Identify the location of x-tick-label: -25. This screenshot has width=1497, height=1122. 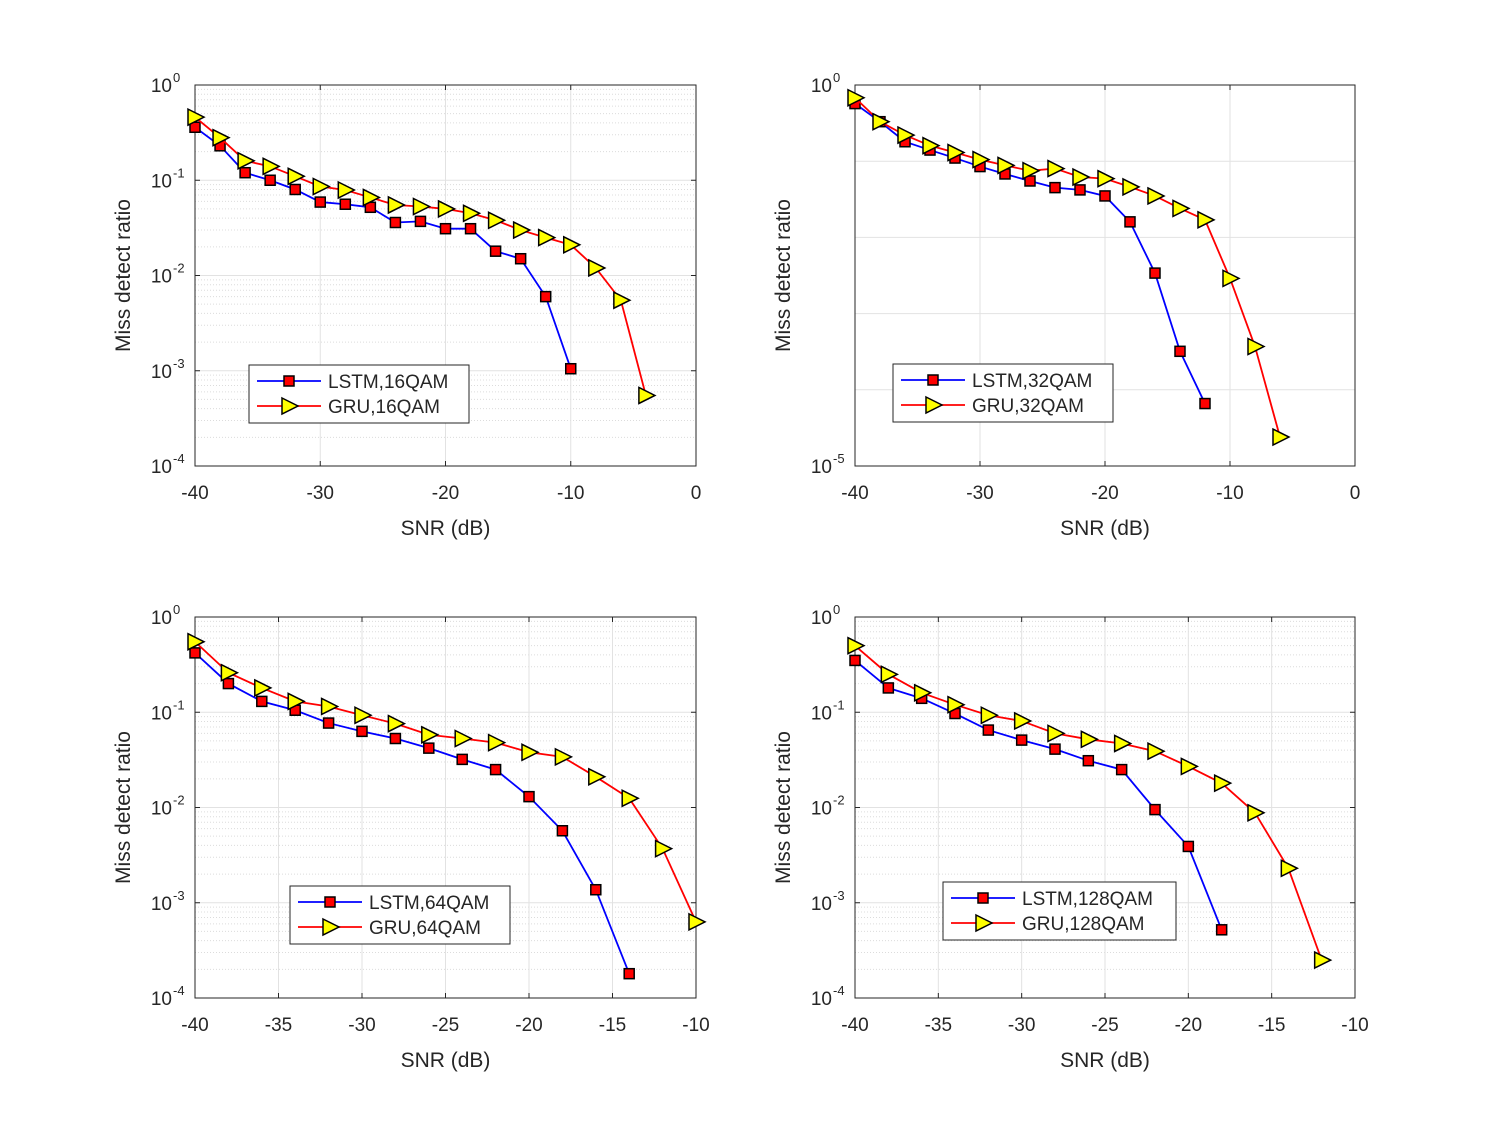
(1104, 1025).